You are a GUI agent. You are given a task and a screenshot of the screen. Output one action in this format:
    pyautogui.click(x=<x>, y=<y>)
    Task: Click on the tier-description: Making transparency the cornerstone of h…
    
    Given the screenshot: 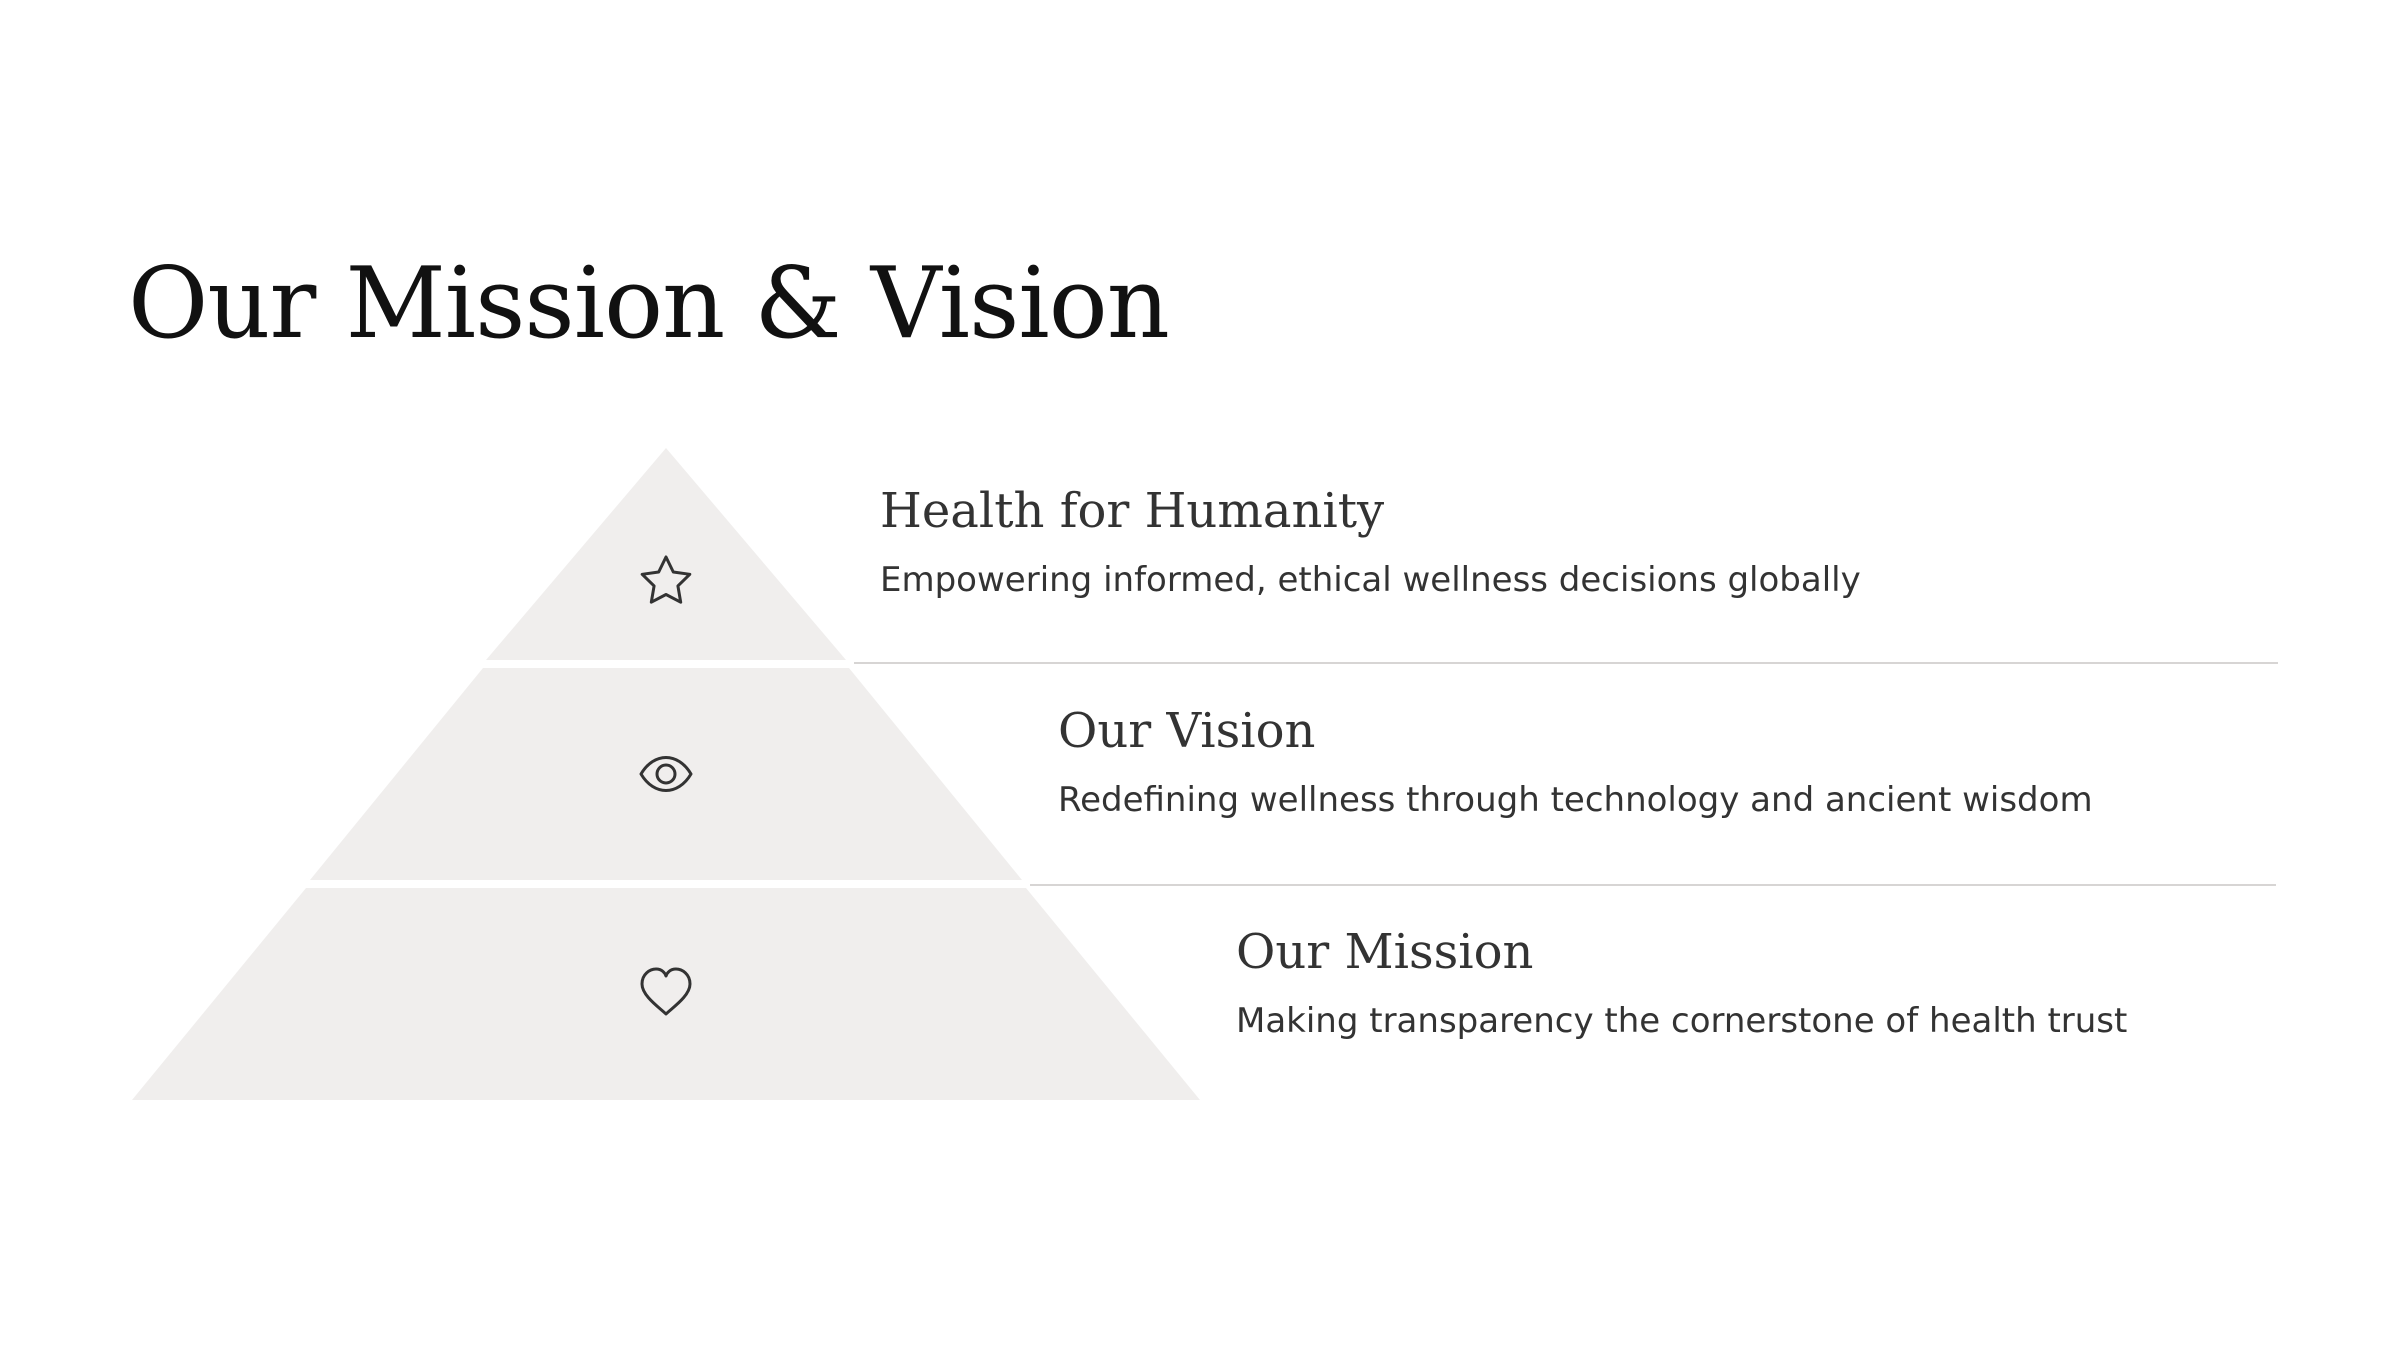 What is the action you would take?
    pyautogui.click(x=1682, y=1020)
    